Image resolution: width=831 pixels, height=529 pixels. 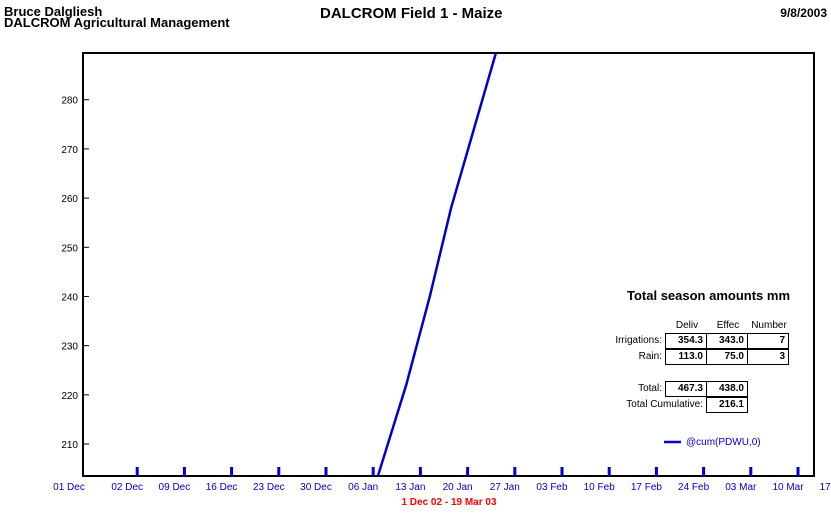 I want to click on x-tick-label: 09 Dec, so click(x=175, y=487).